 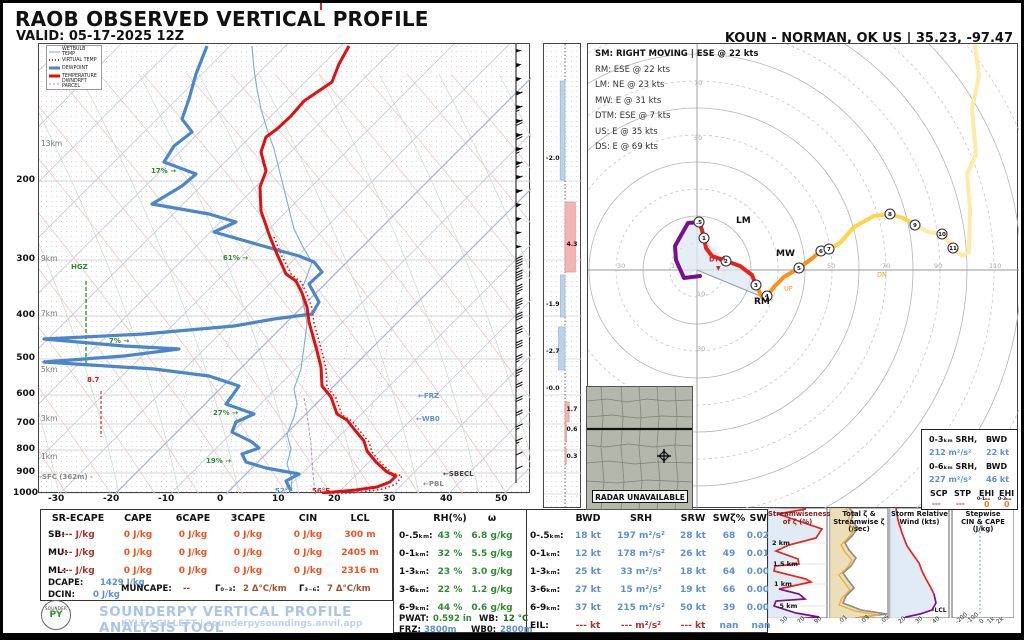 What do you see at coordinates (428, 419) in the screenshot?
I see `skewt-annotation: ←WB0` at bounding box center [428, 419].